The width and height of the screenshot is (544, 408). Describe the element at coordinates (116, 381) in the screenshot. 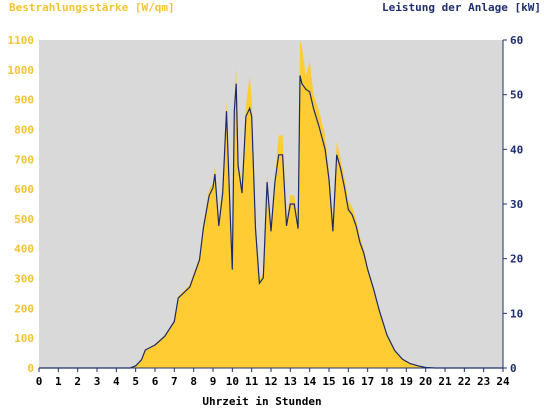

I see `x-tick-label: 4` at that location.